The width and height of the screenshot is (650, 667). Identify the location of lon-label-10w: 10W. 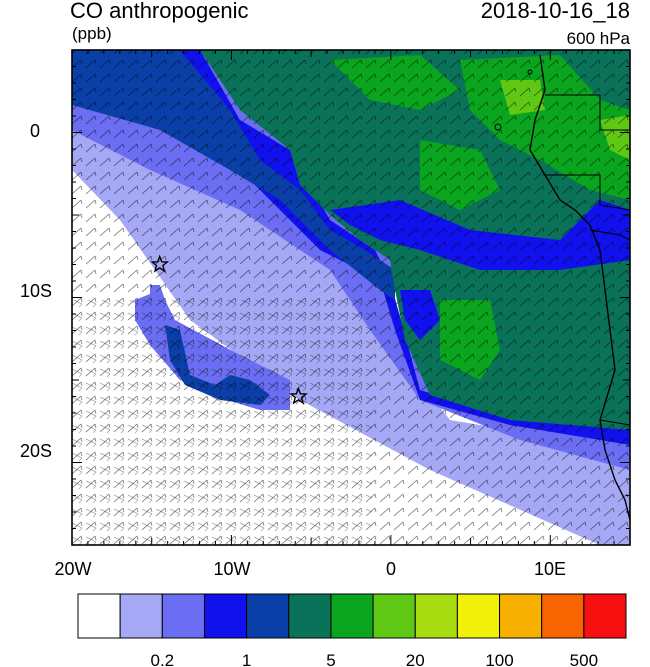
(231, 569).